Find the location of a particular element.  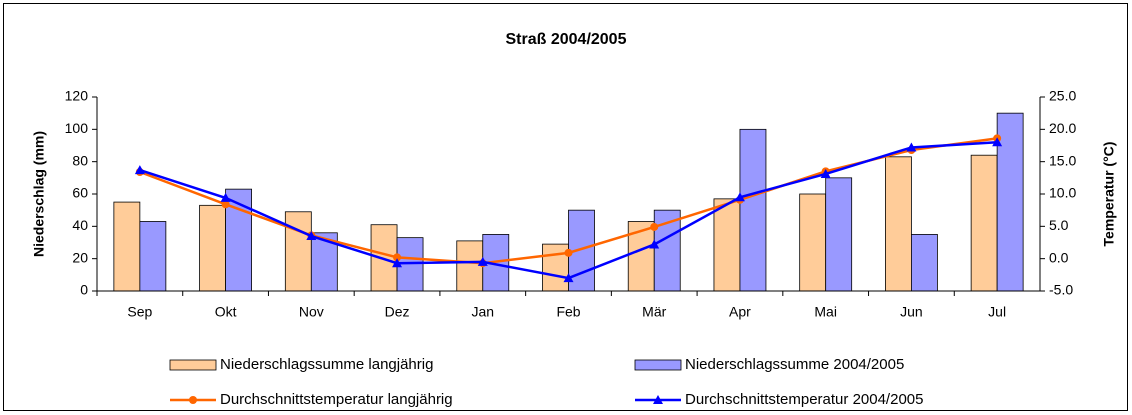

y2-axis-title: Temperatur (°C) is located at coordinates (1109, 194).